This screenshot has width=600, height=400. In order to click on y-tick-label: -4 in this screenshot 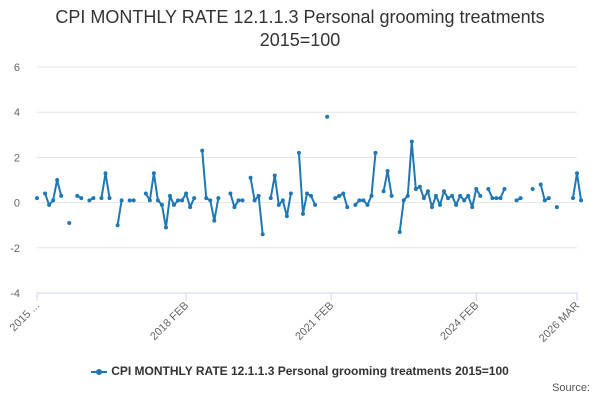, I will do `click(15, 294)`.